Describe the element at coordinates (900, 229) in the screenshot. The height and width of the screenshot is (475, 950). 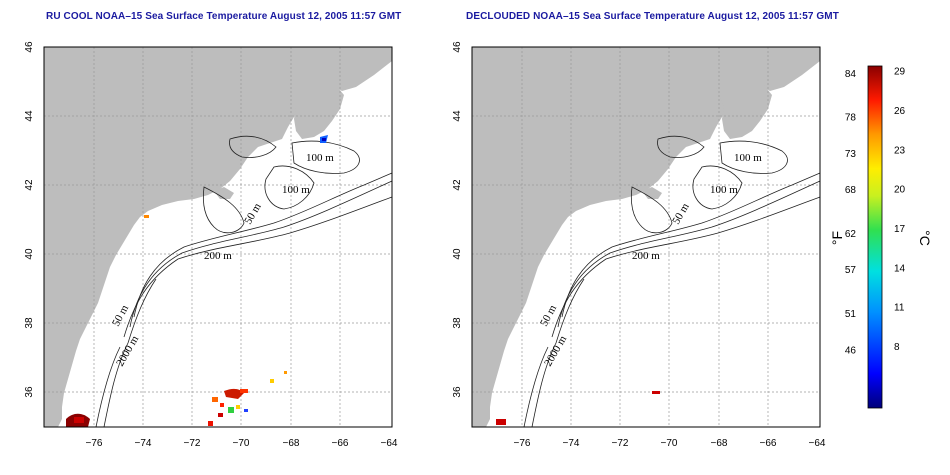
I see `colorbar-c-tick-label: 17` at that location.